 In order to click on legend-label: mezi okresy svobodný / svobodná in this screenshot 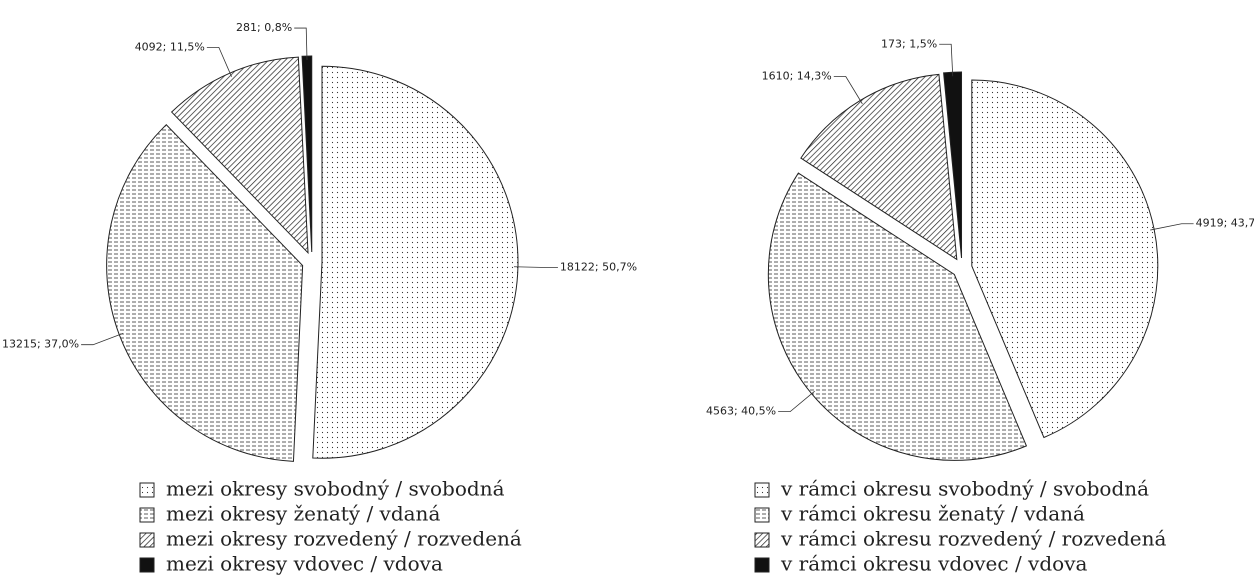, I will do `click(335, 489)`.